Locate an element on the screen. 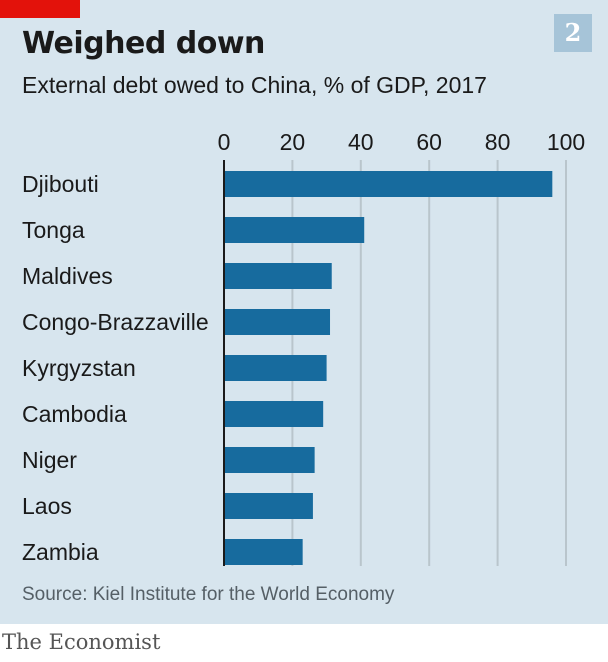 This screenshot has width=608, height=662. x-axis-tick-labels: 0 20 40 60 80 100 is located at coordinates (402, 142).